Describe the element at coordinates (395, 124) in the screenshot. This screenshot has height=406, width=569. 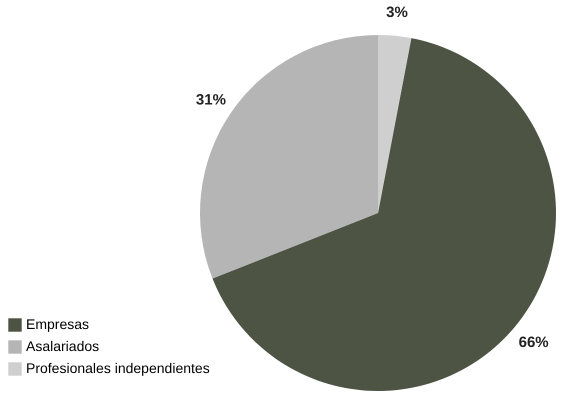
I see `pie-slice` at that location.